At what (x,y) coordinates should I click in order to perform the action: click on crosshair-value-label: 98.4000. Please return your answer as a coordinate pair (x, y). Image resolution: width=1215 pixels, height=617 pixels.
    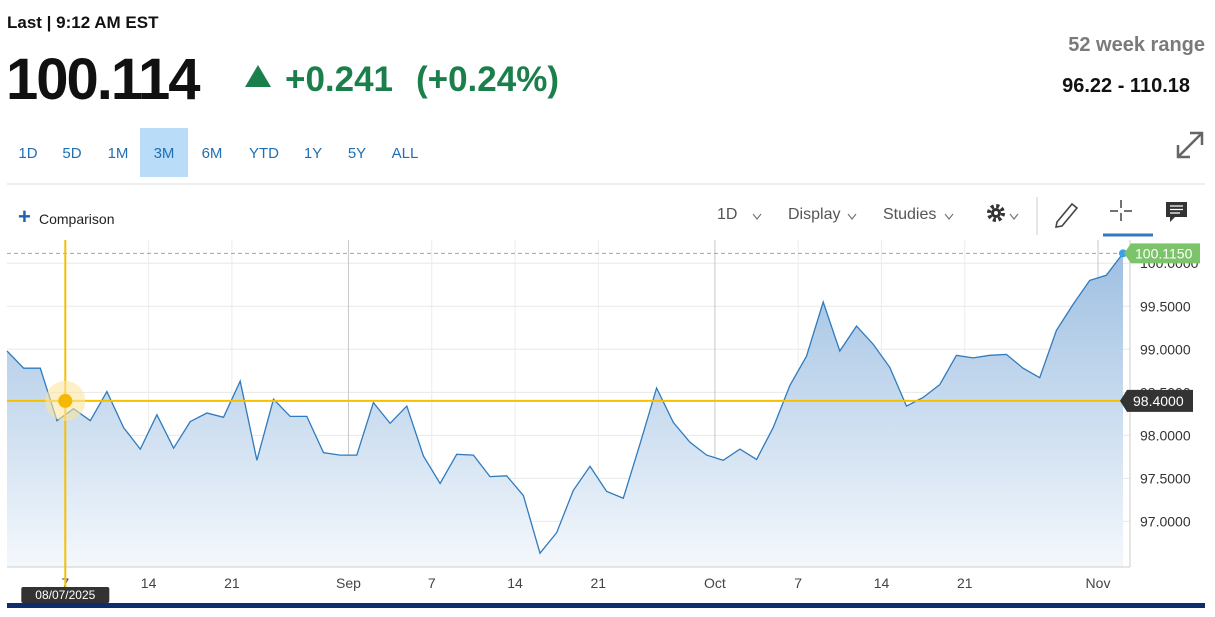
    Looking at the image, I should click on (1158, 401).